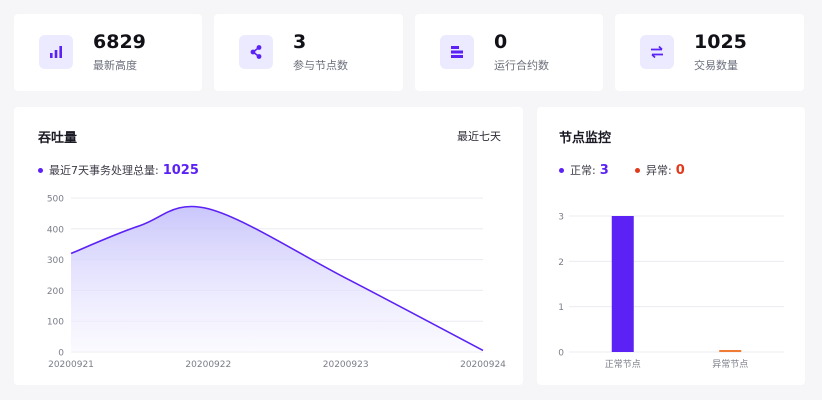 The width and height of the screenshot is (822, 400). Describe the element at coordinates (55, 292) in the screenshot. I see `y-tick-label: 200` at that location.